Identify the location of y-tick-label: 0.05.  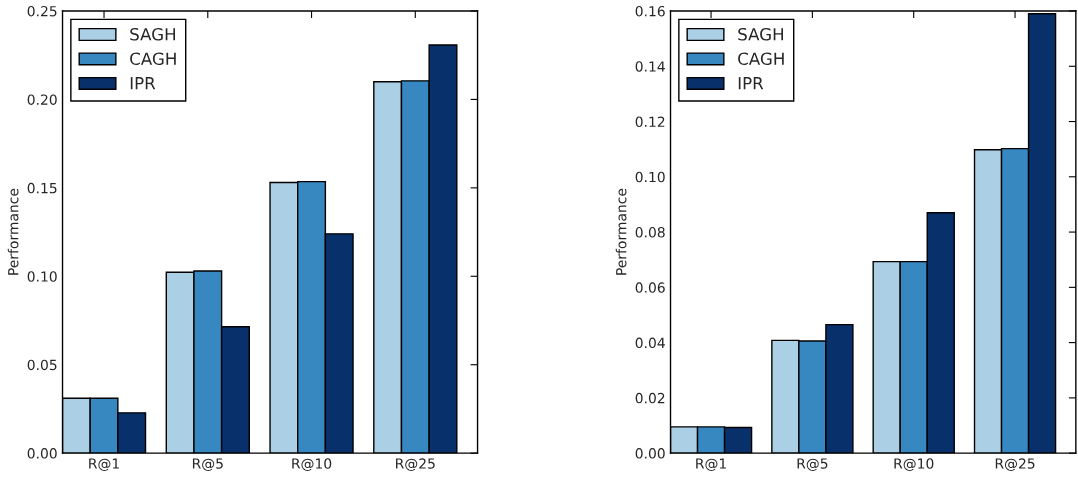
(42, 365).